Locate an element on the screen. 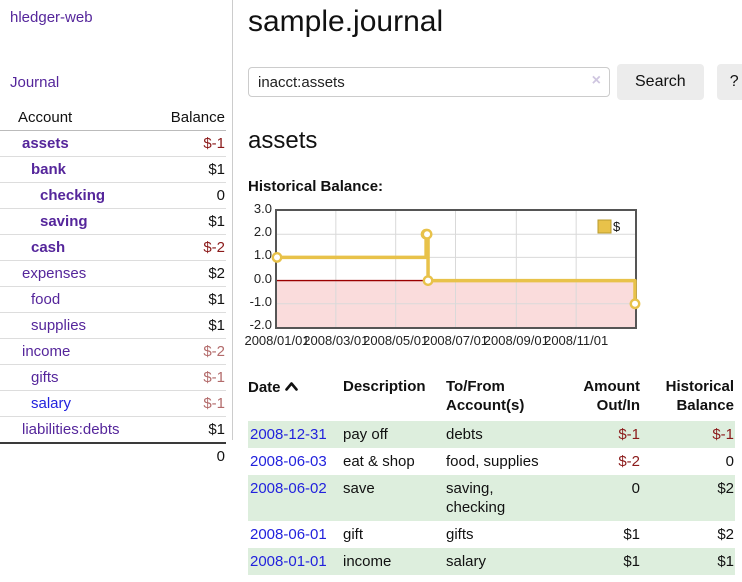 This screenshot has height=582, width=742. register-row: 2008-06-03 eat & shop food, supplies $-2 0 is located at coordinates (491, 461).